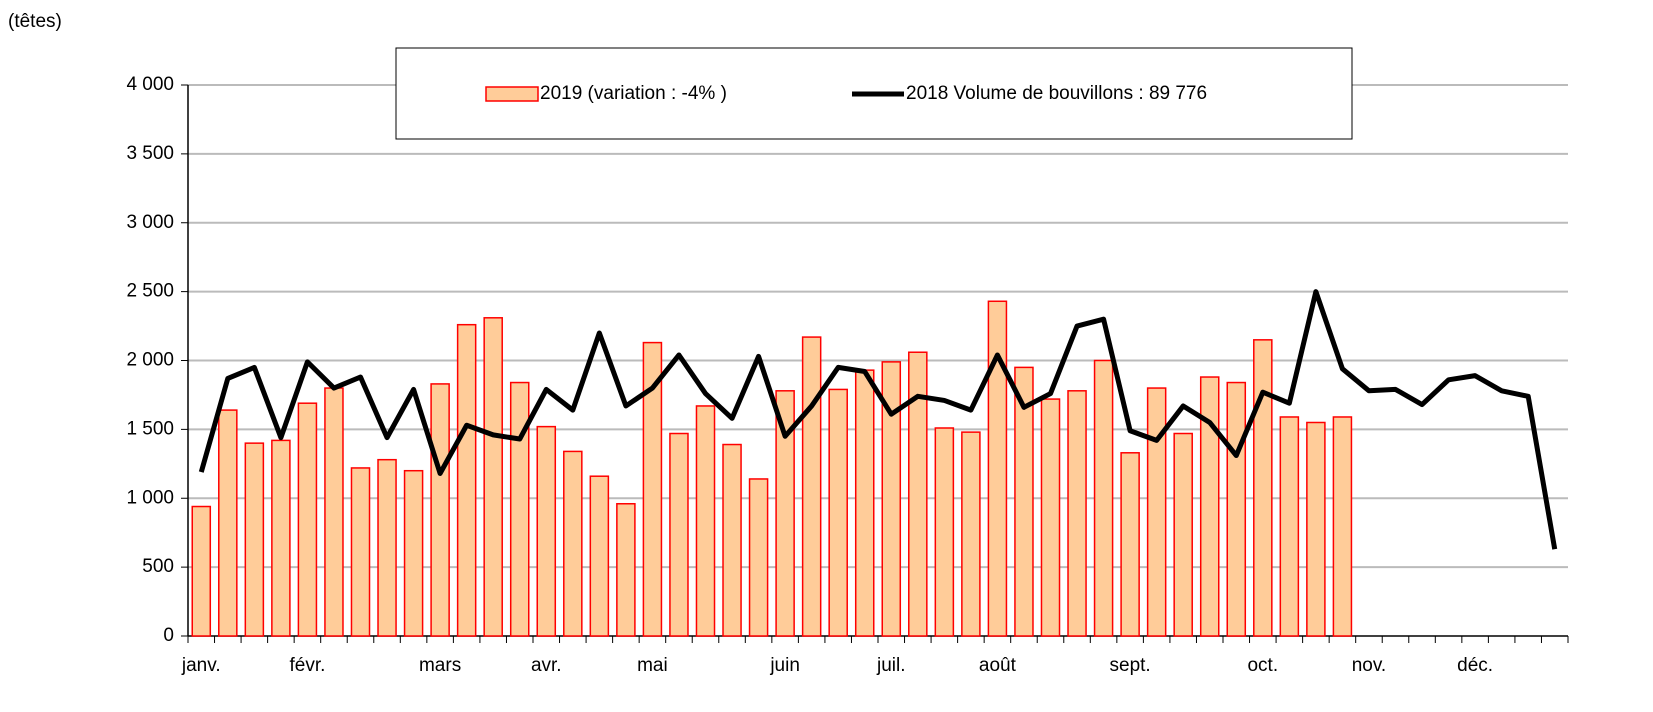  Describe the element at coordinates (998, 665) in the screenshot. I see `x-tick-label: août` at that location.